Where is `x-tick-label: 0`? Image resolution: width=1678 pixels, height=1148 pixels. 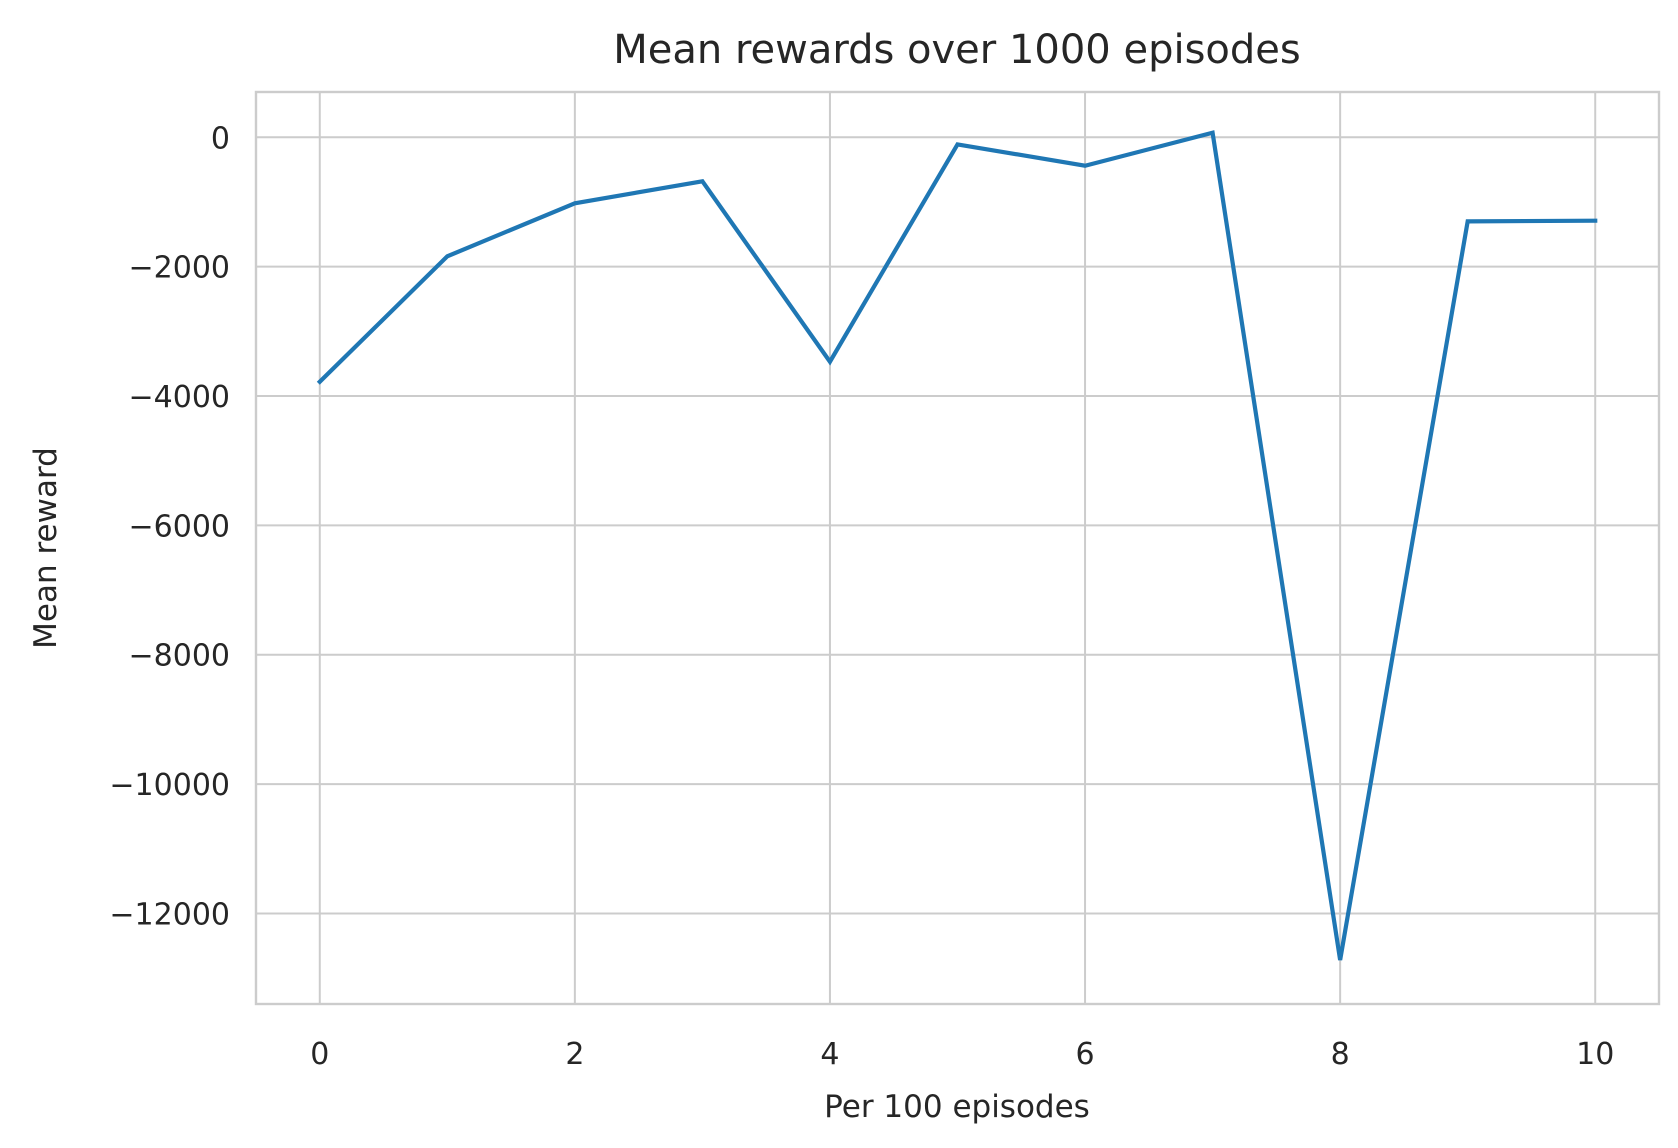 x-tick-label: 0 is located at coordinates (319, 1054).